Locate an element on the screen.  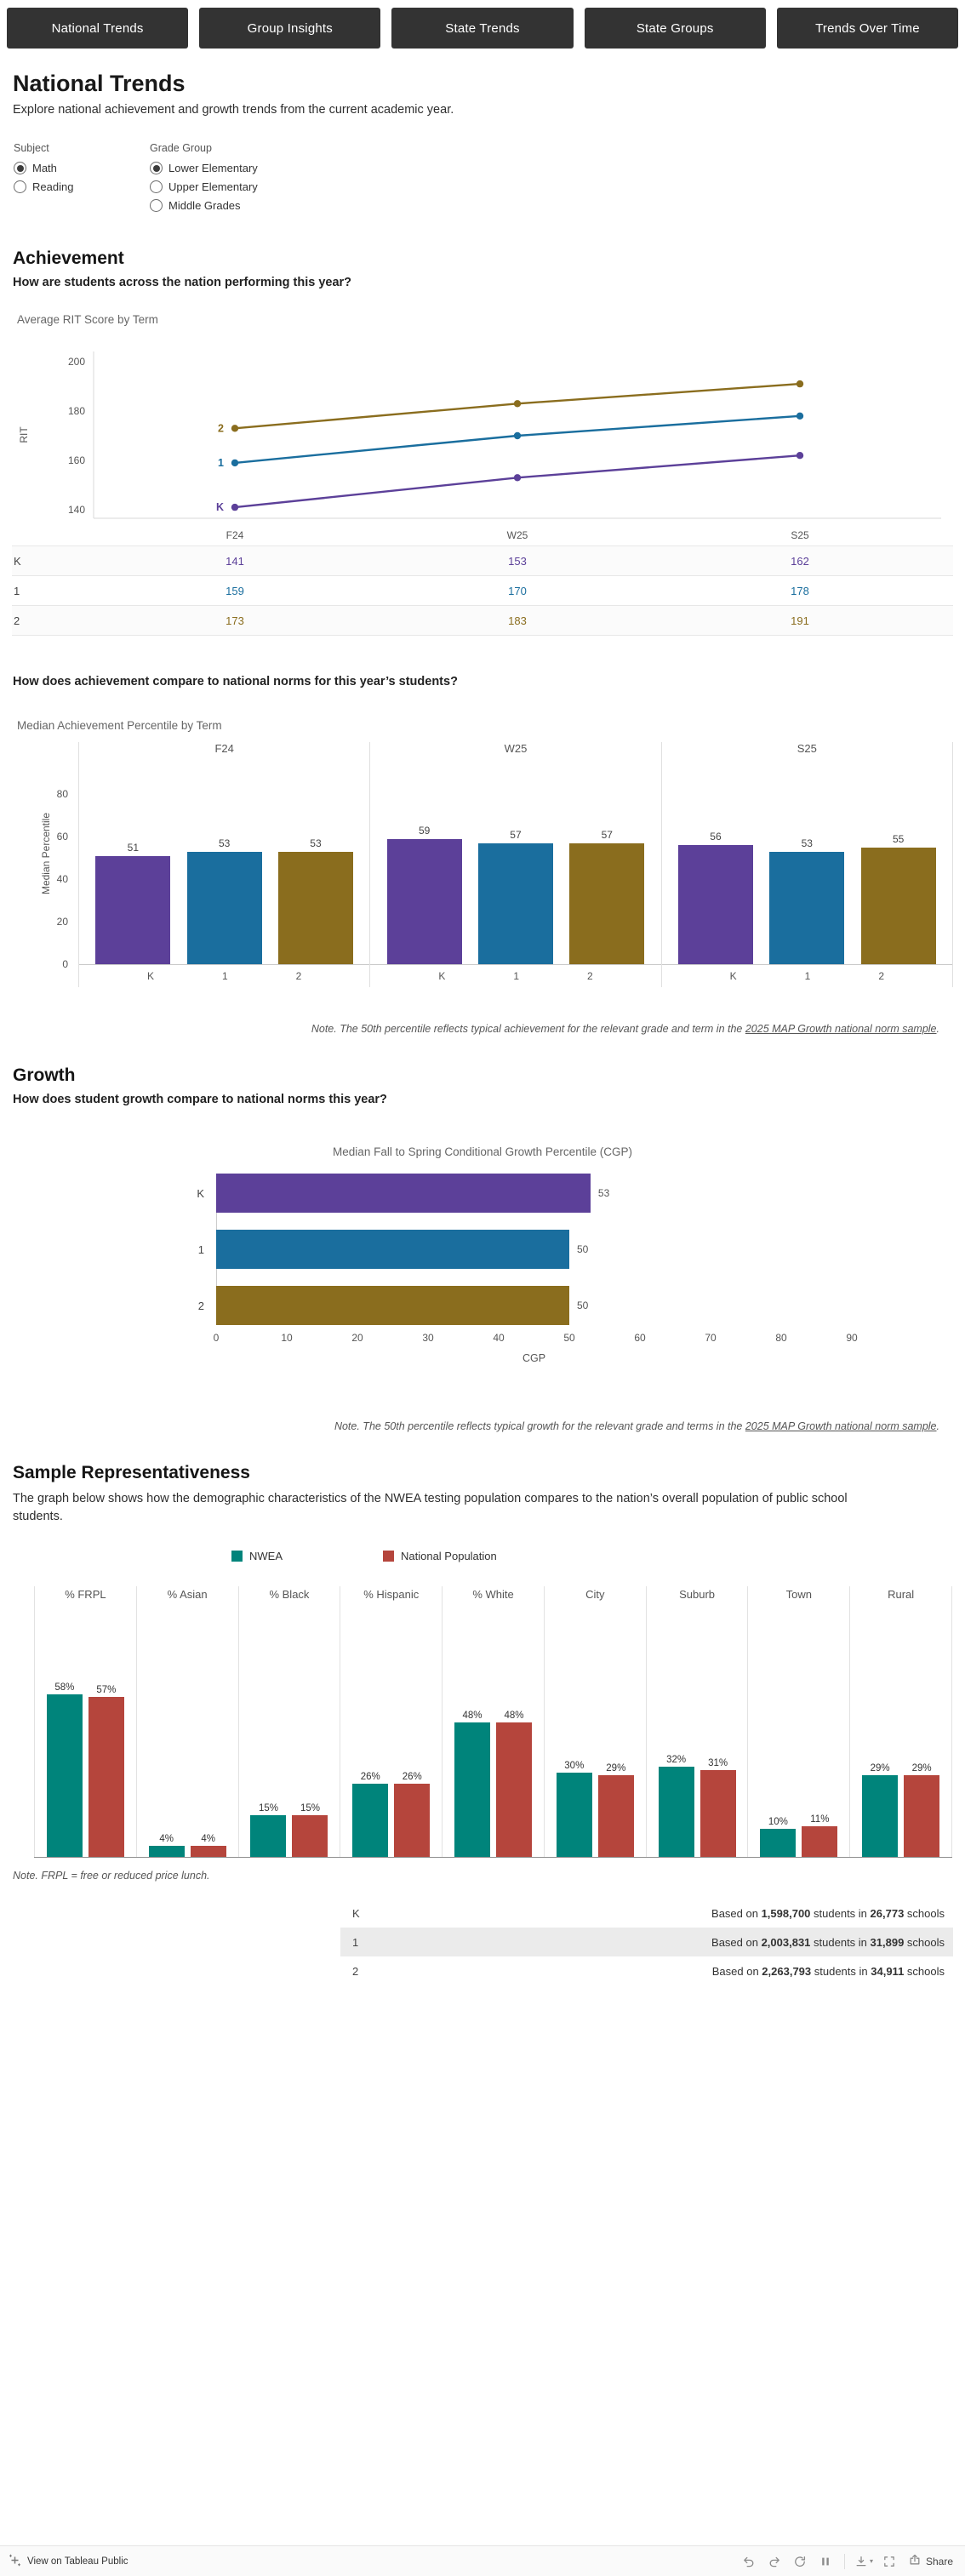
pause-updates-button is located at coordinates (825, 2561).